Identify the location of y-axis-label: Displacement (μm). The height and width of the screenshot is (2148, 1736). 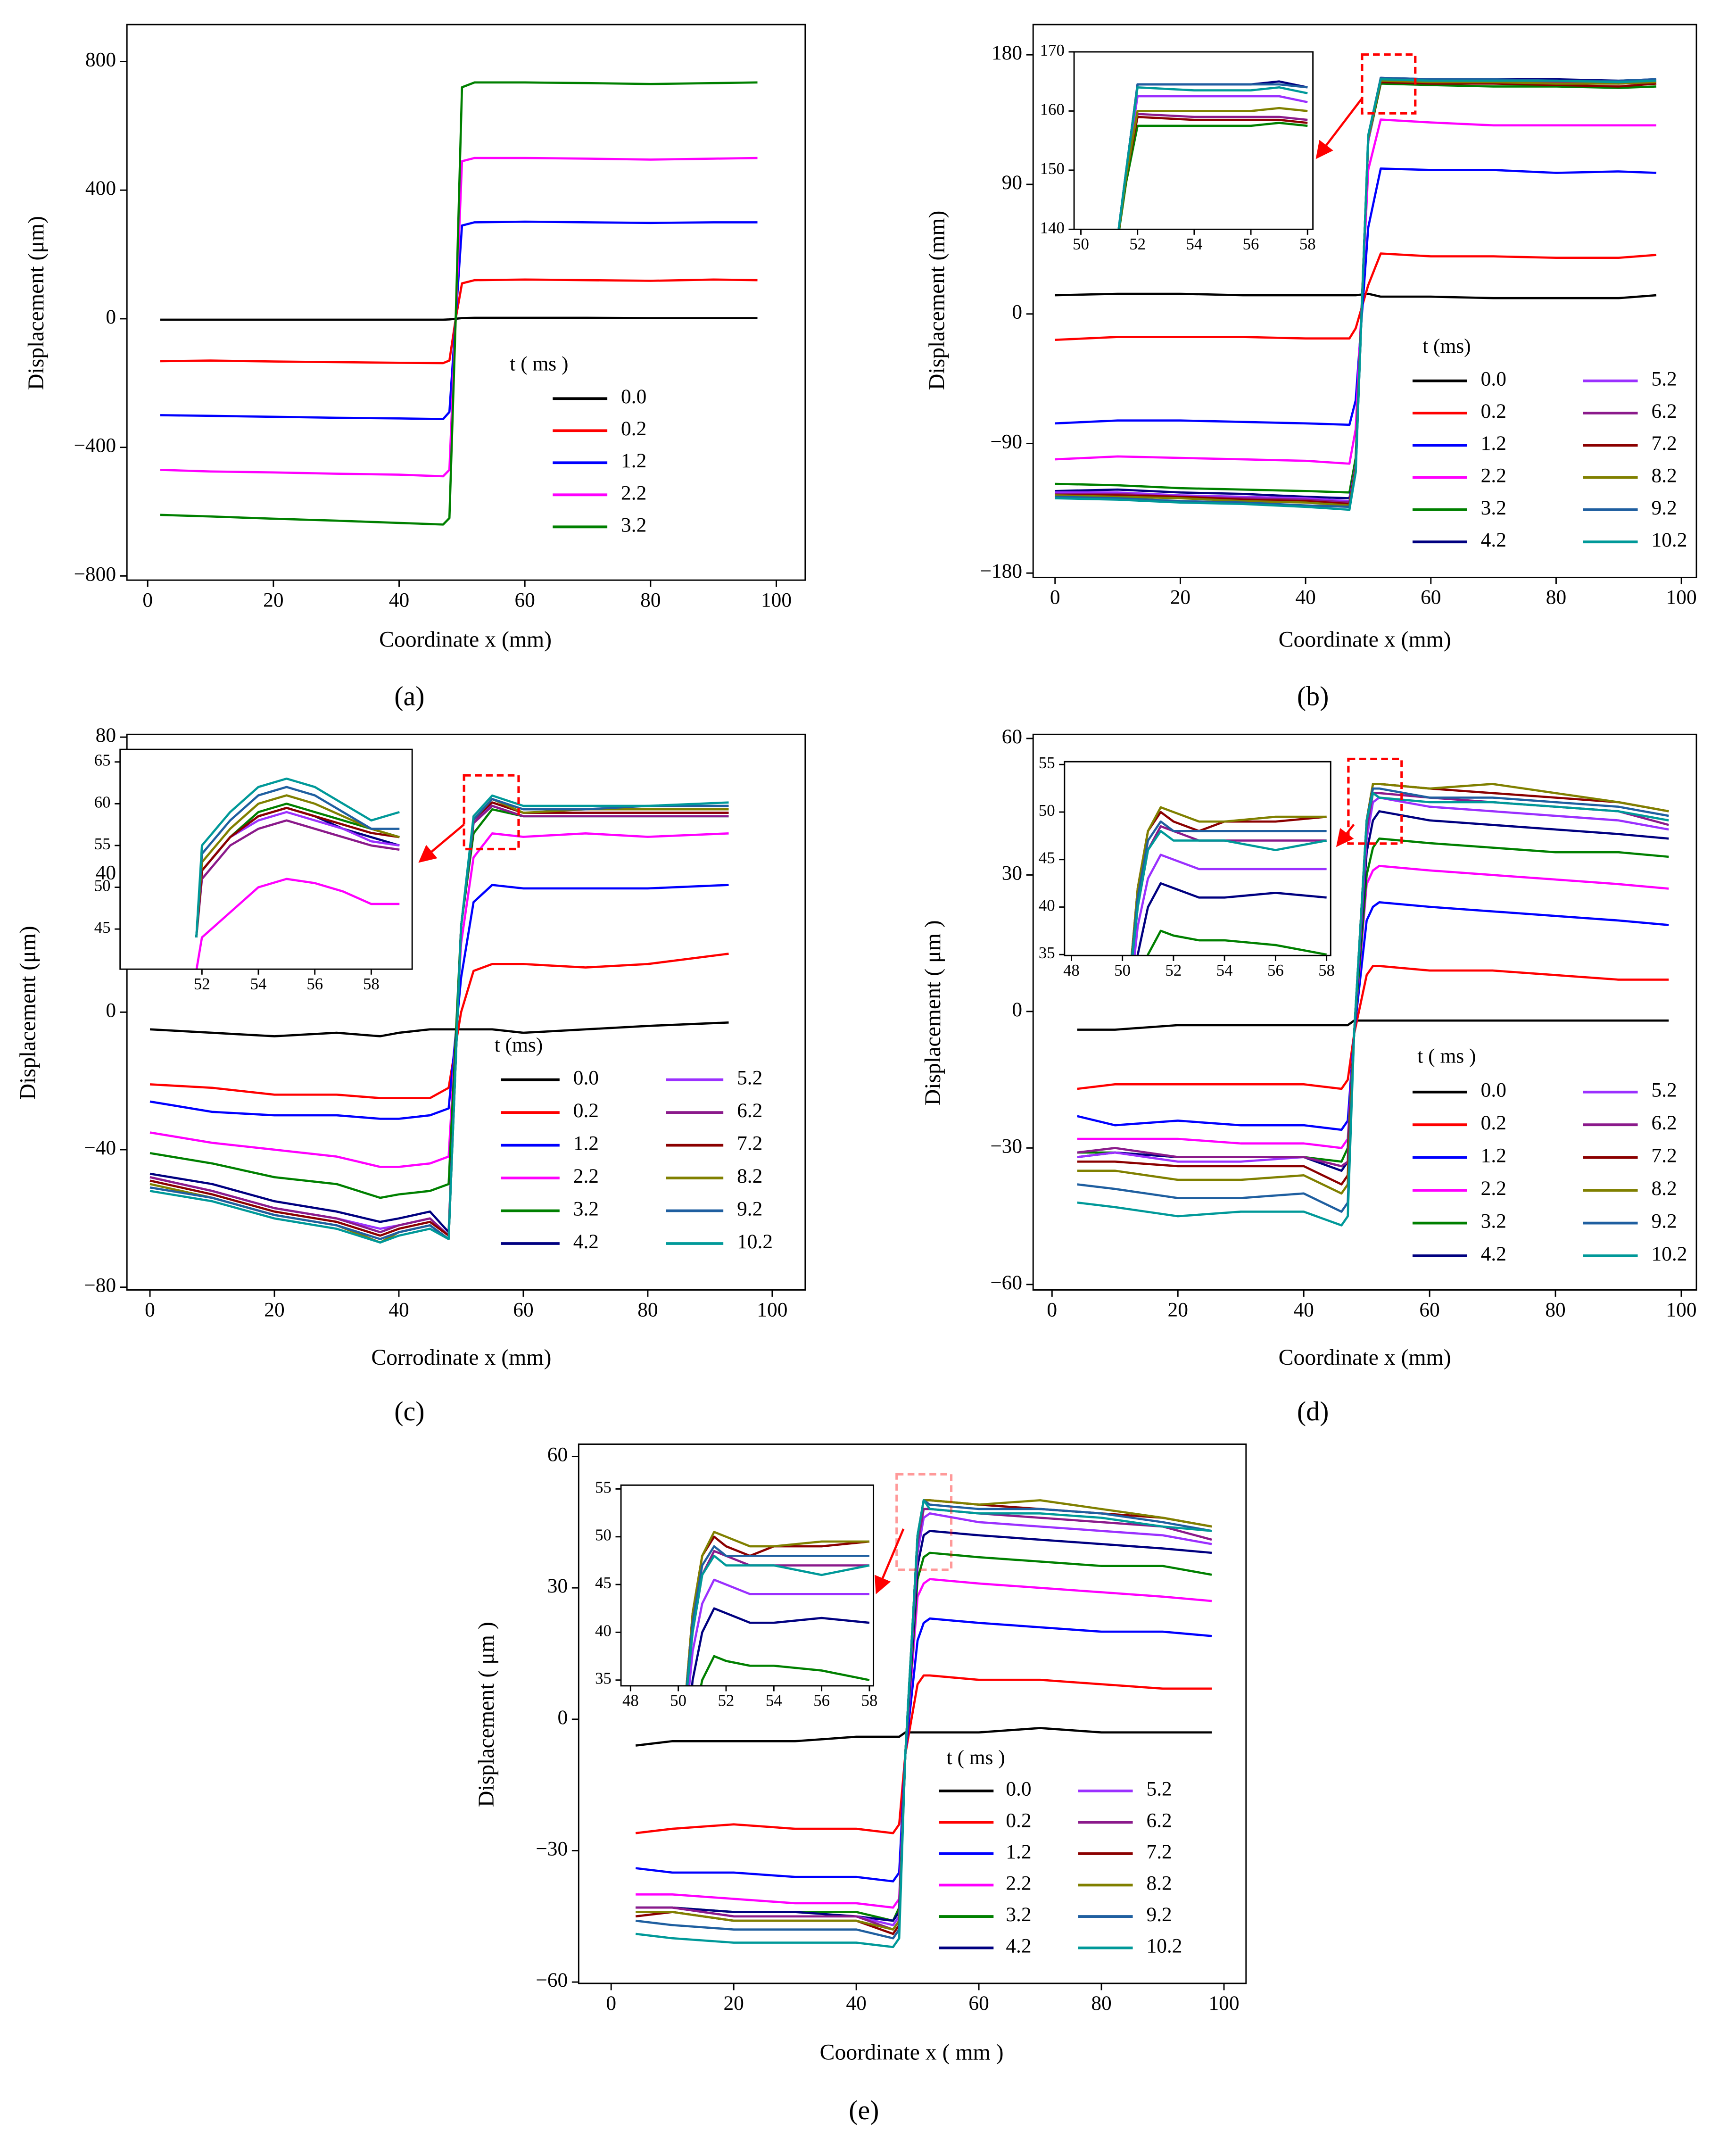
(28, 1013).